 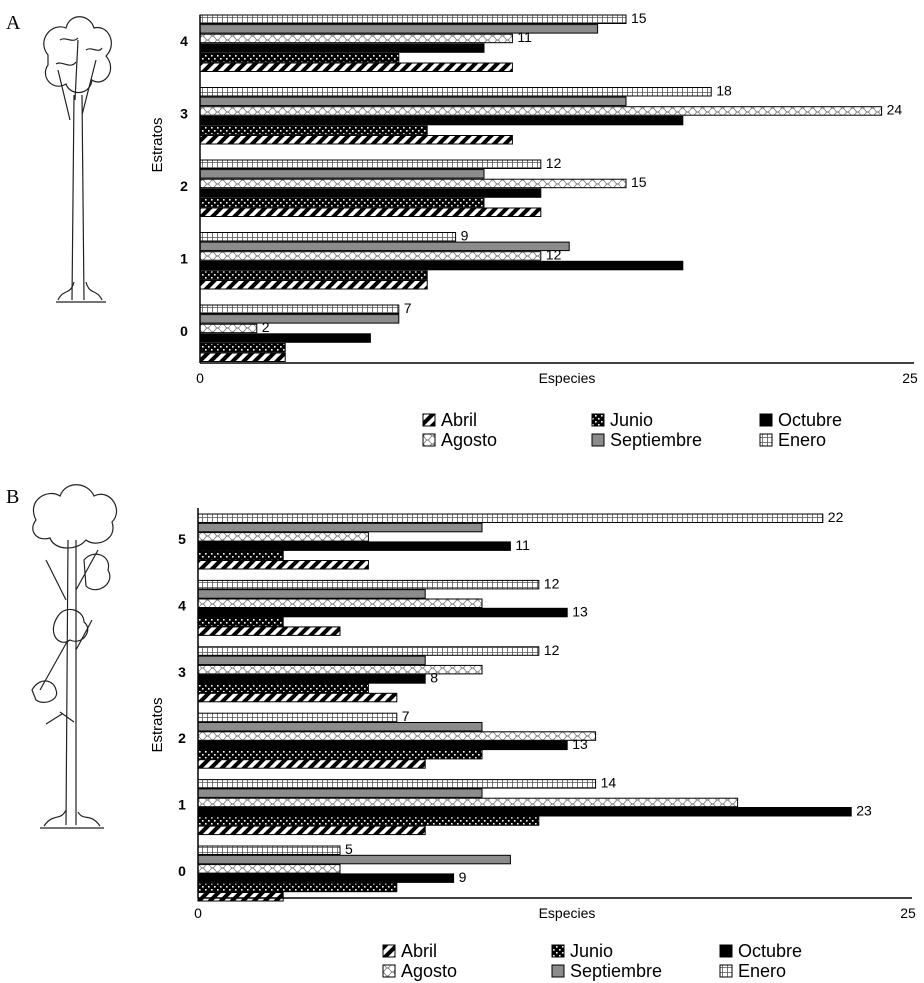 What do you see at coordinates (429, 971) in the screenshot?
I see `legend-label-agosto: Agosto` at bounding box center [429, 971].